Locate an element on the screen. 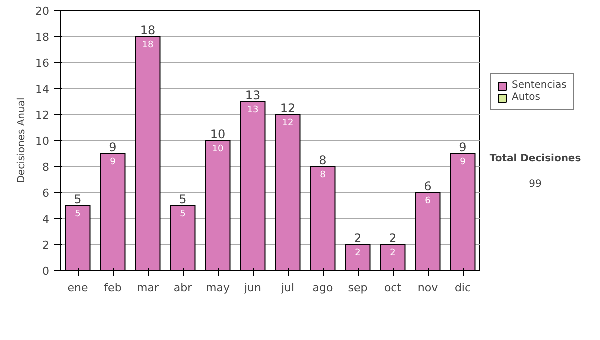  total-label: 13 is located at coordinates (253, 95).